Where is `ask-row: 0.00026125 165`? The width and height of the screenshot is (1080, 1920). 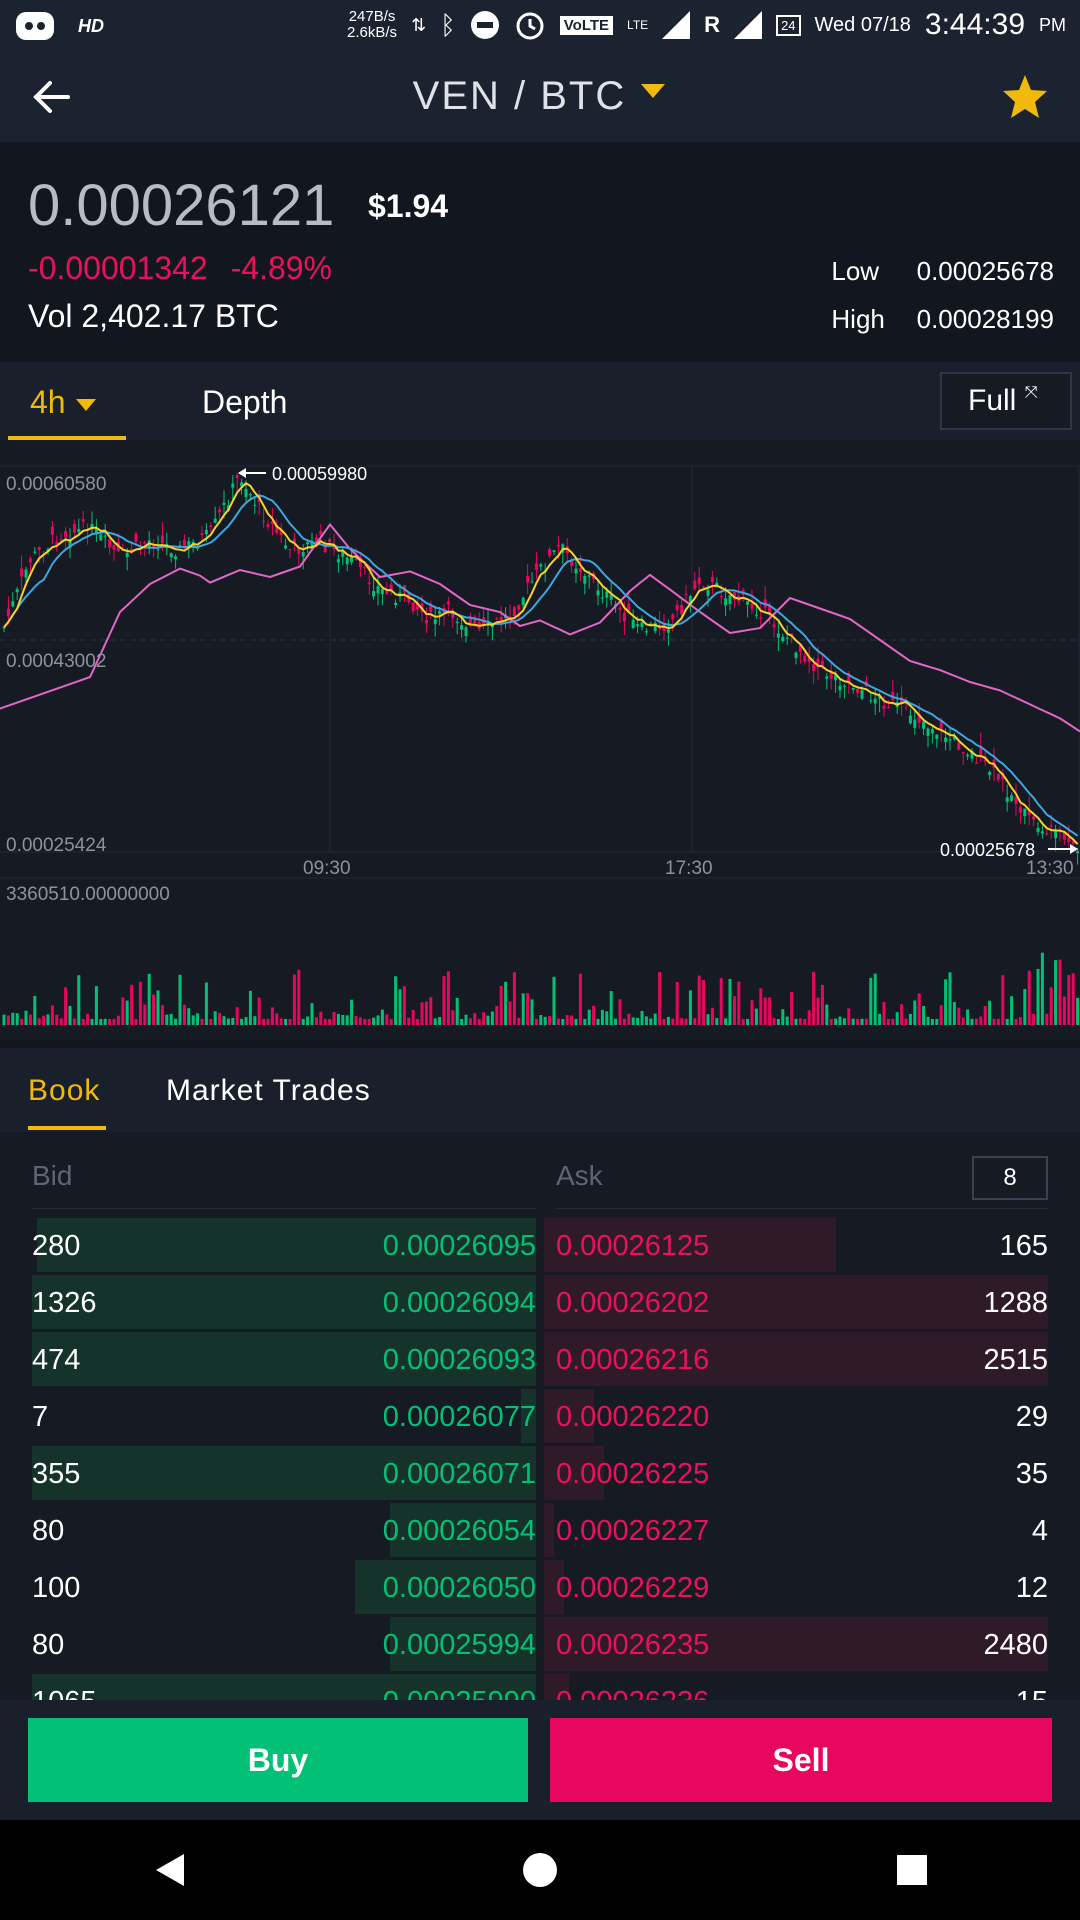 ask-row: 0.00026125 165 is located at coordinates (796, 1245).